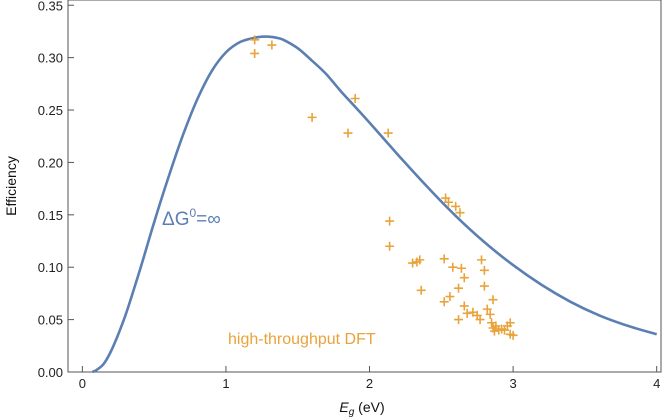 The width and height of the screenshot is (662, 418). I want to click on x-tick-label: 2, so click(369, 383).